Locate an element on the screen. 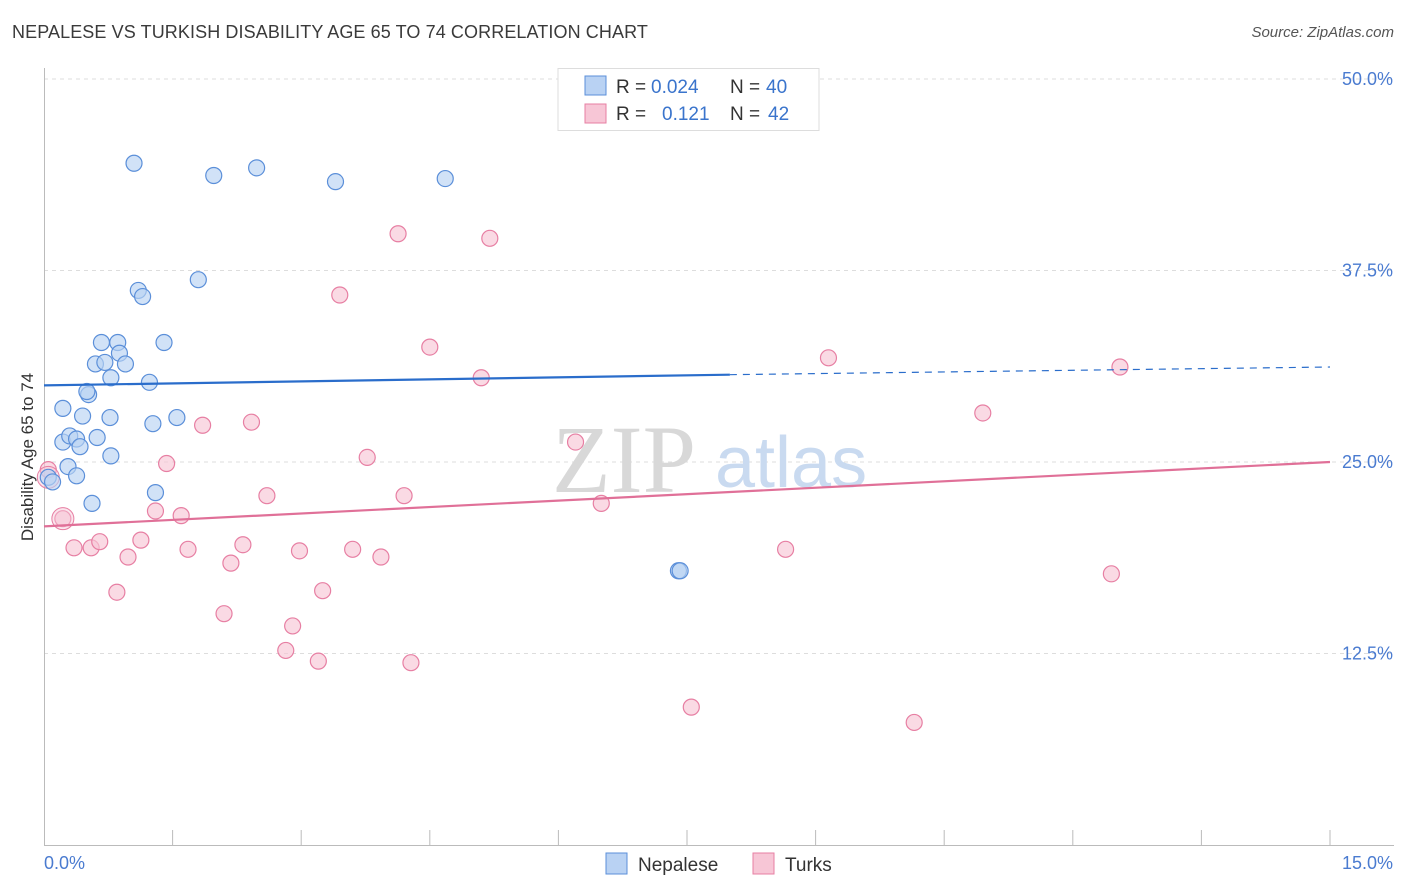 This screenshot has width=1406, height=892. legend-n-value-2: 42 is located at coordinates (778, 114).